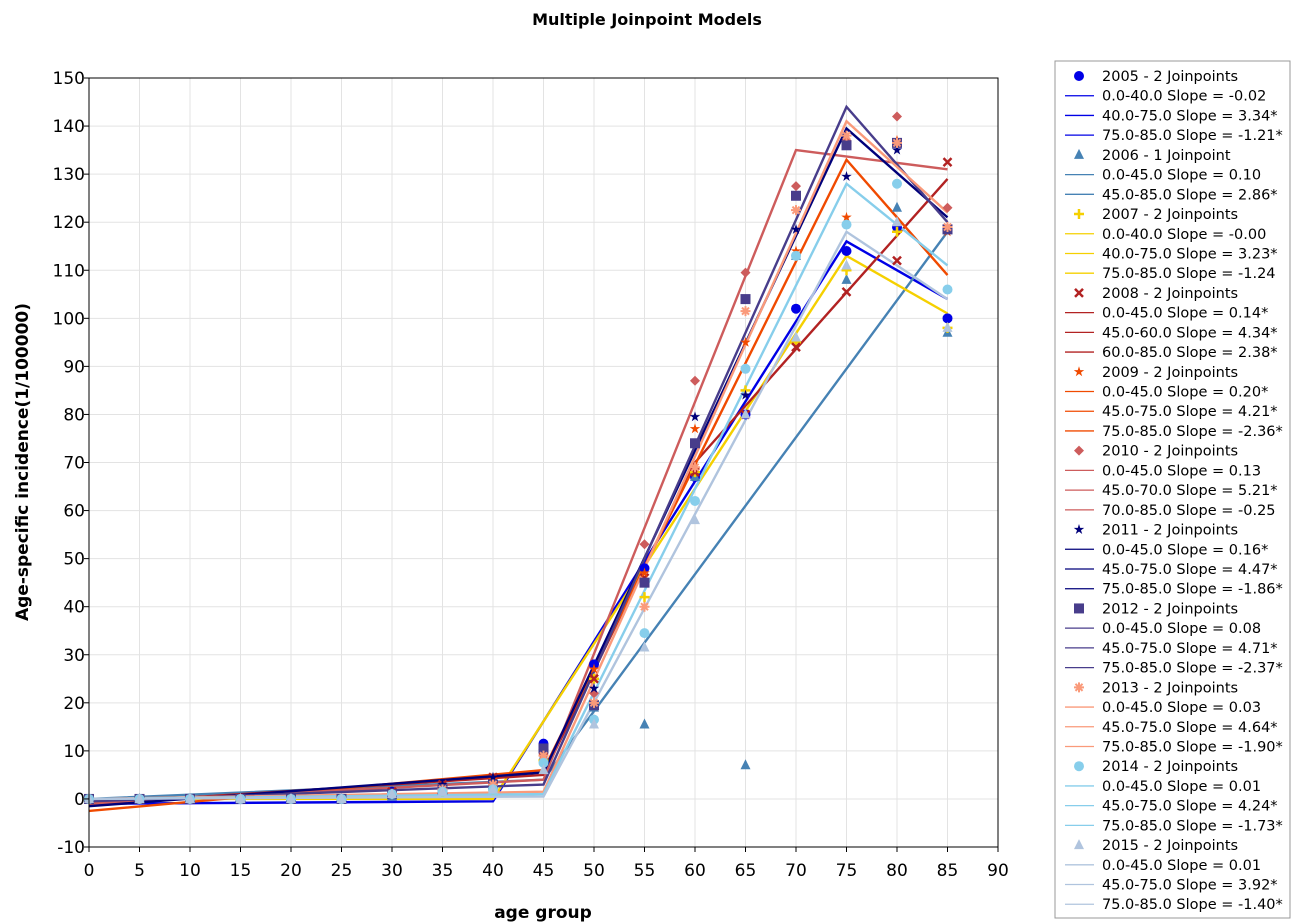 Image resolution: width=1293 pixels, height=922 pixels. What do you see at coordinates (647, 19) in the screenshot?
I see `chart-title: Multiple Joinpoint Models` at bounding box center [647, 19].